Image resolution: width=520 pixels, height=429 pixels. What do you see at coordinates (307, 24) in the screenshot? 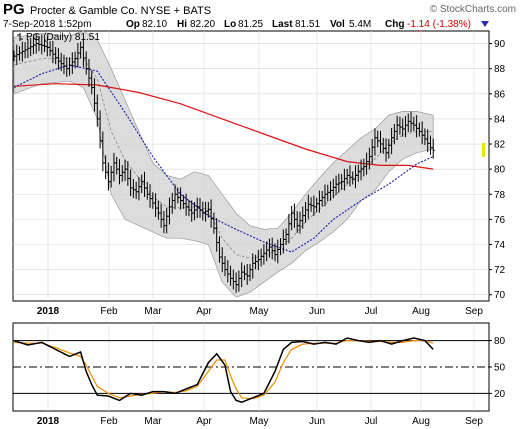
I see `header-last: 81.51` at bounding box center [307, 24].